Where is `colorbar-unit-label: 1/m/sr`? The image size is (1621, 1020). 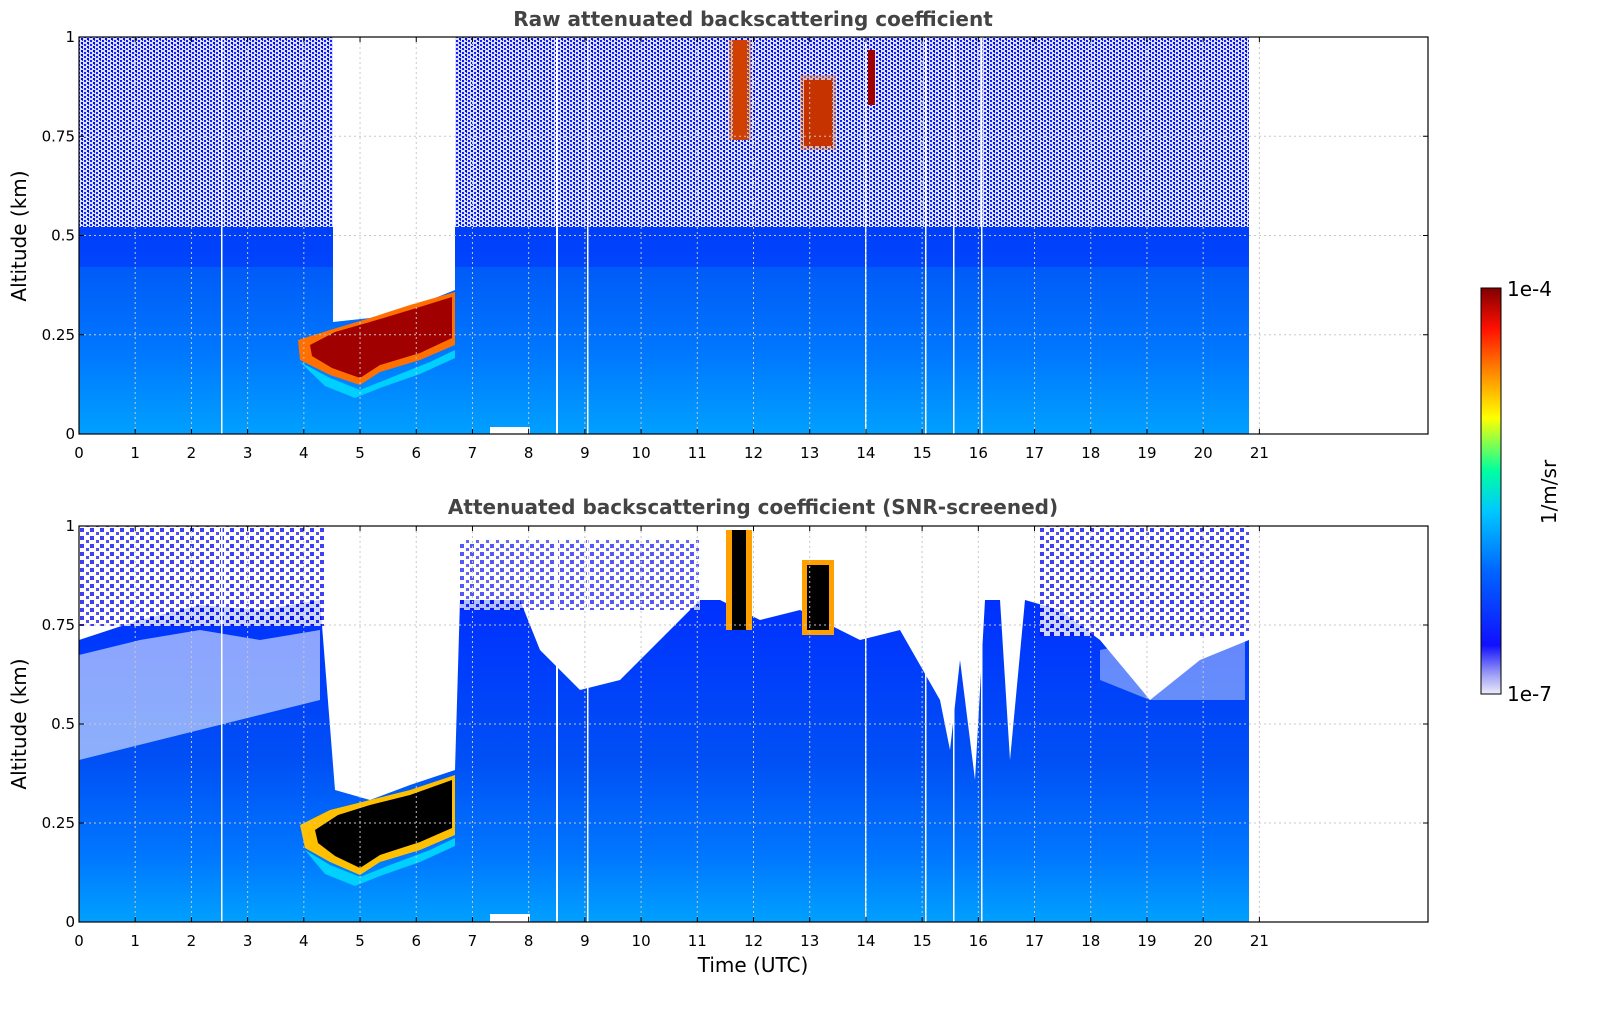
colorbar-unit-label: 1/m/sr is located at coordinates (1549, 491).